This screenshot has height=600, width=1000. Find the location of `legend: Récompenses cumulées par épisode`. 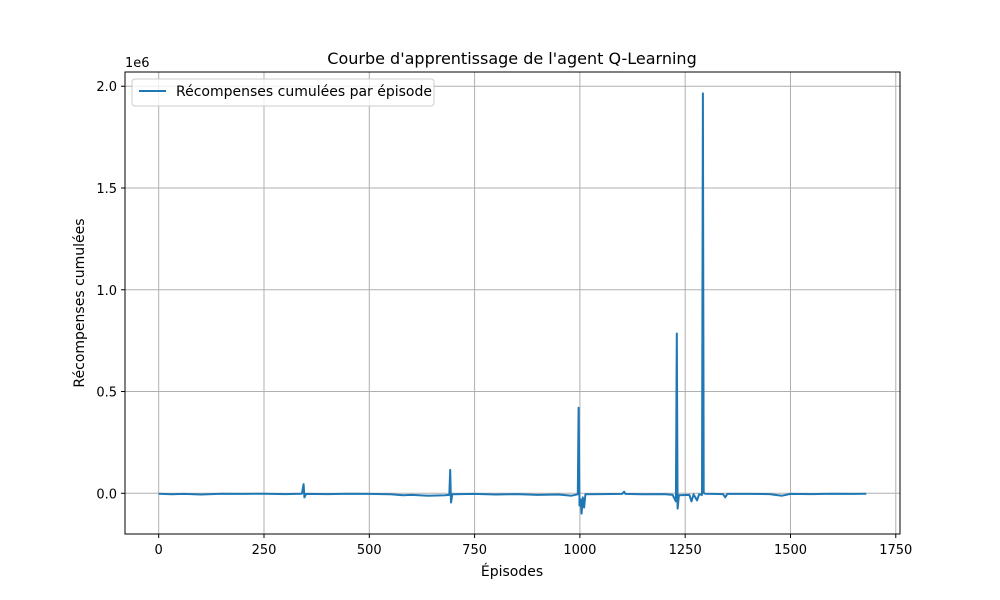

legend: Récompenses cumulées par épisode is located at coordinates (283, 92).